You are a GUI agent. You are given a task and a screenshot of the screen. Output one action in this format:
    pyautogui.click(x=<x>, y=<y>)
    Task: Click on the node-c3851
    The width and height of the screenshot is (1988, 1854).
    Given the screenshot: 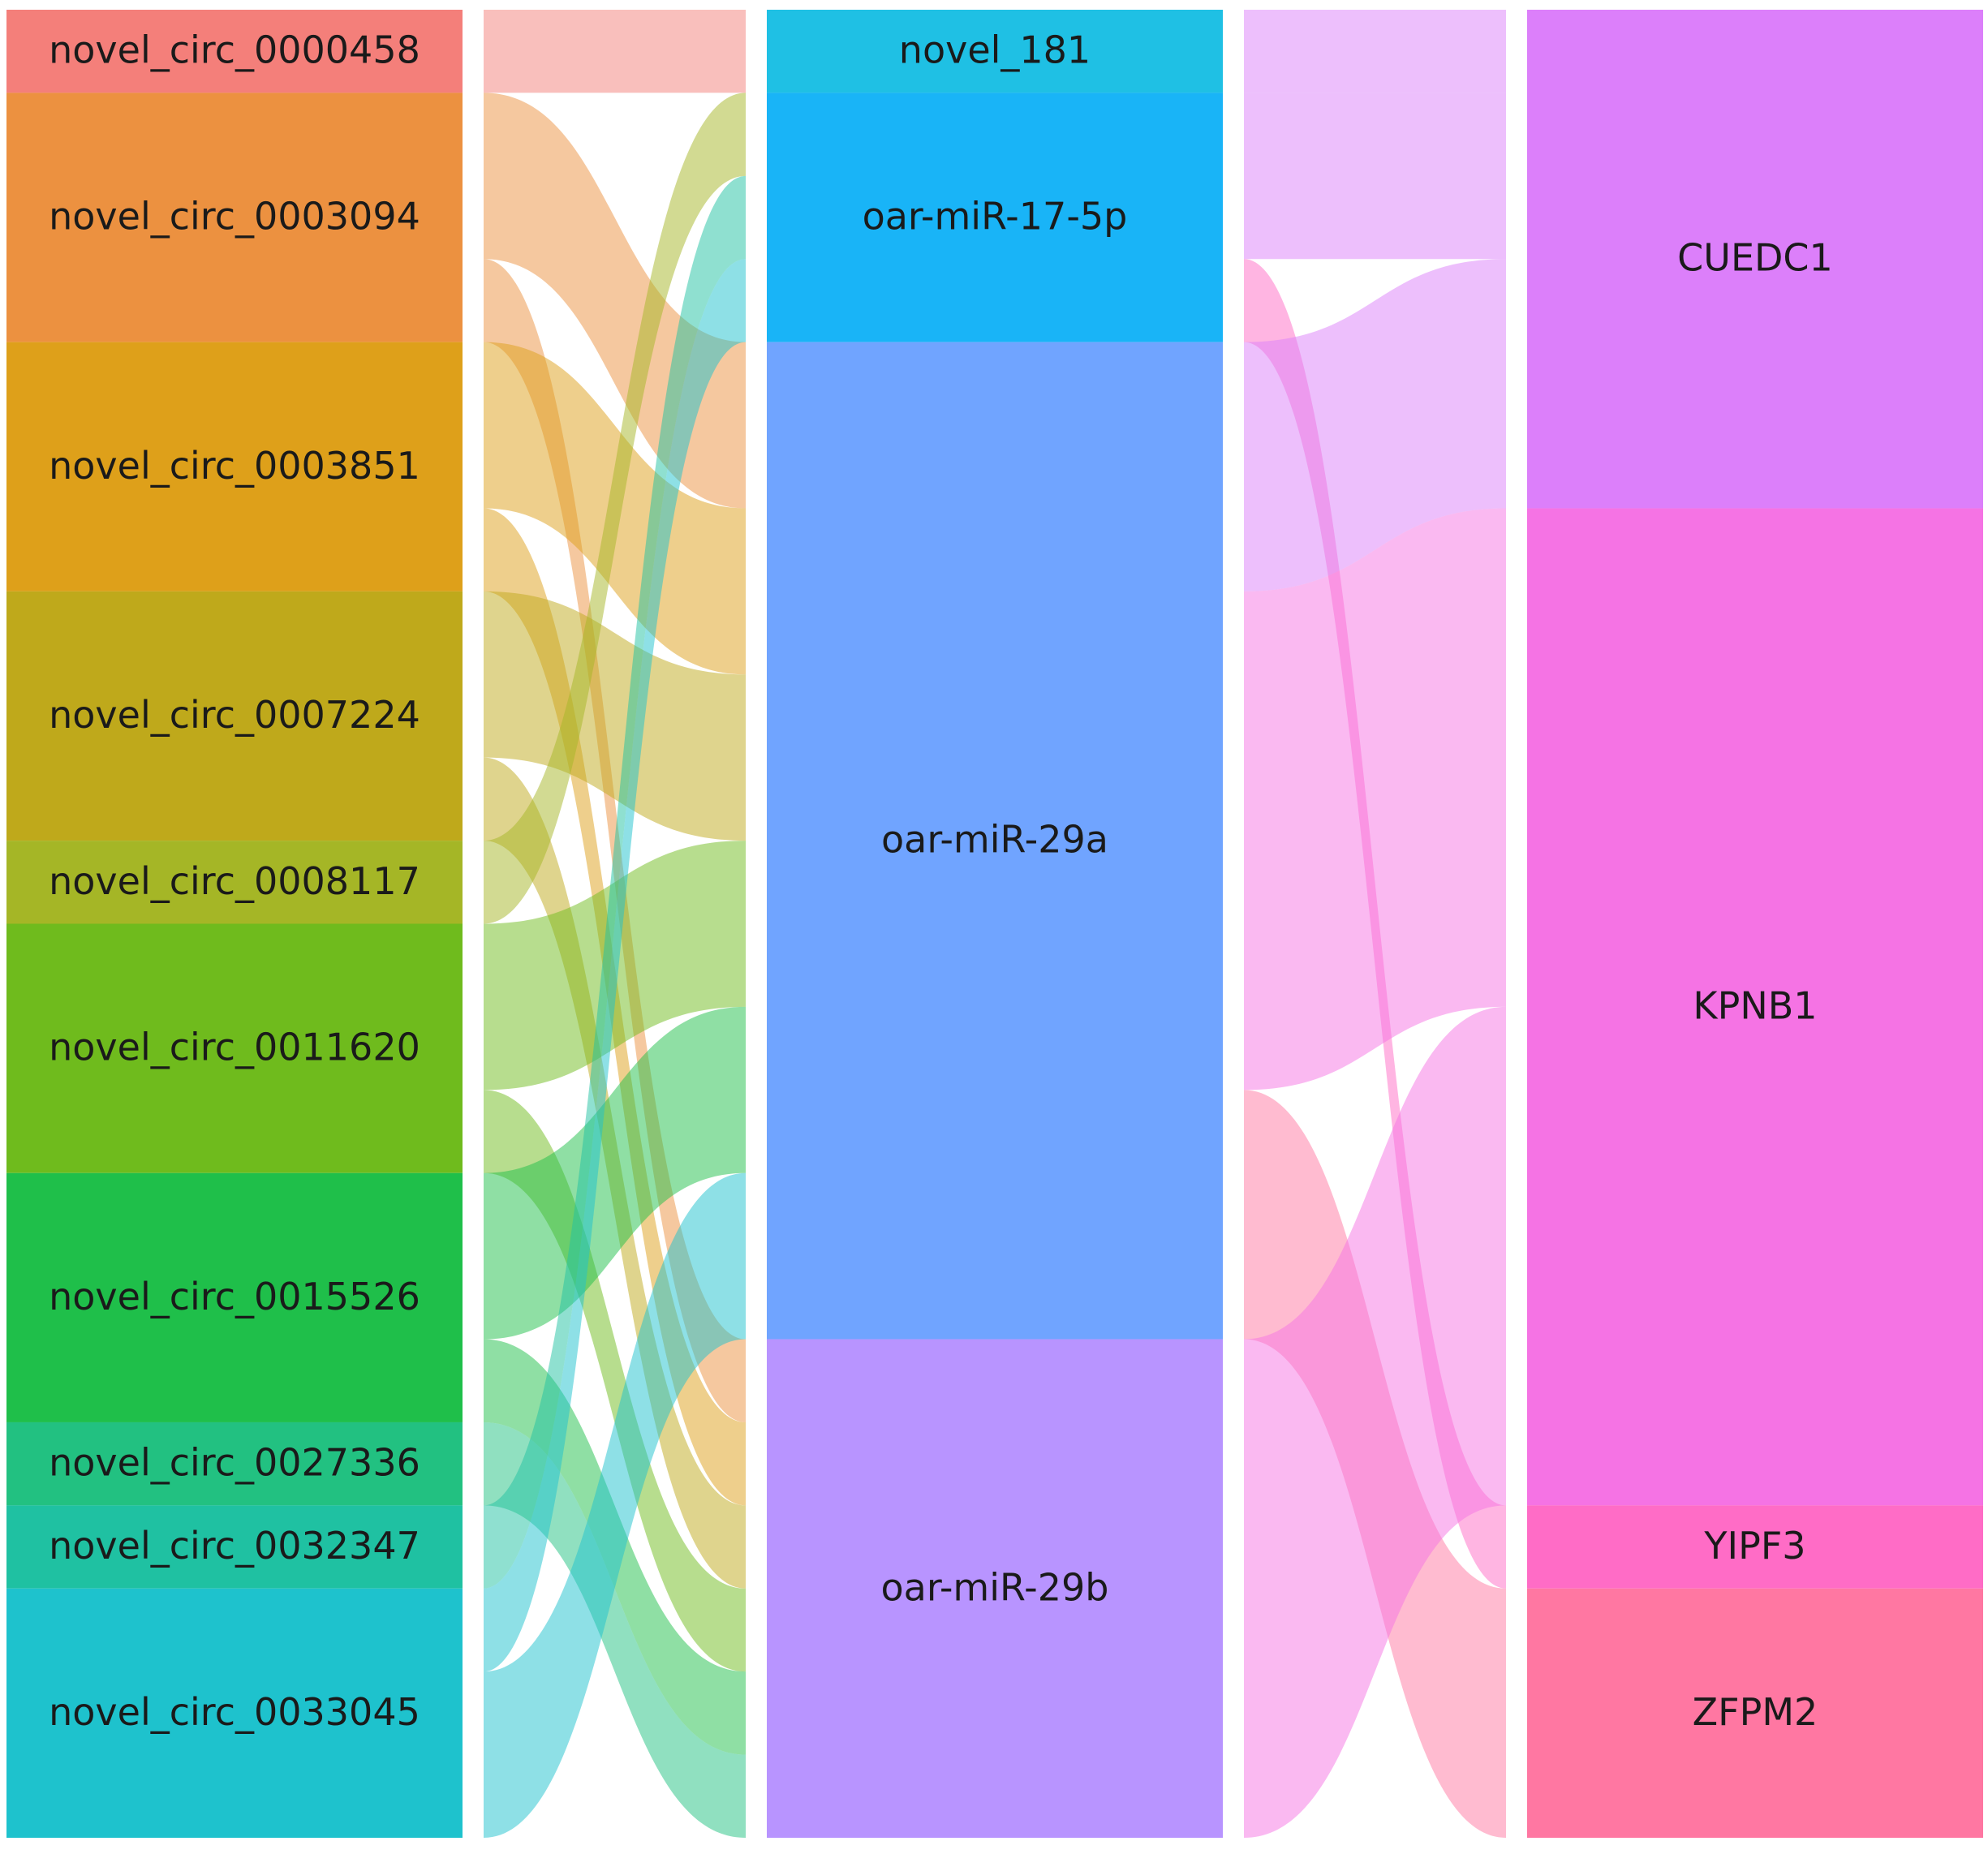 What is the action you would take?
    pyautogui.click(x=234, y=466)
    